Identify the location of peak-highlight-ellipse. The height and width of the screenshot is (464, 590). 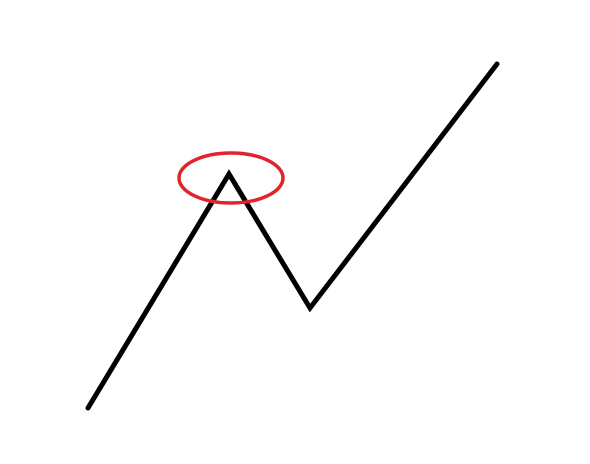
(231, 178).